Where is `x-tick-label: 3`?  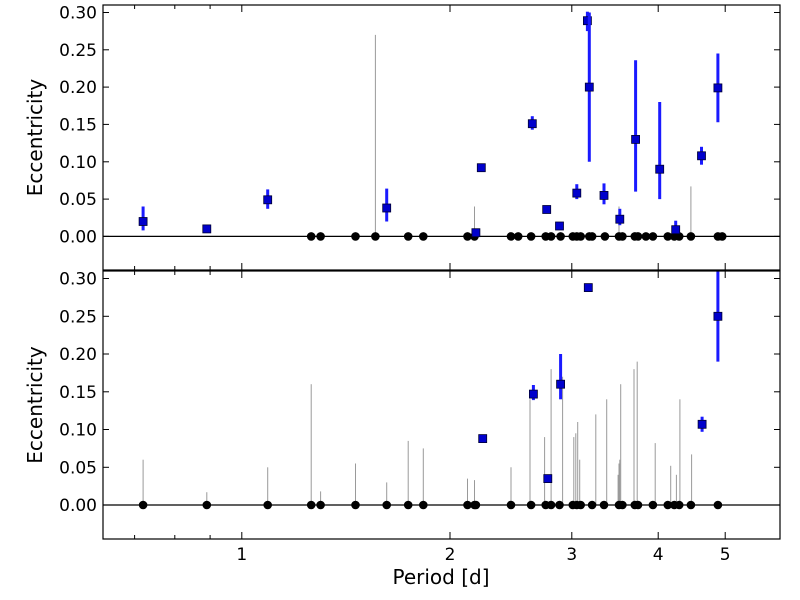
x-tick-label: 3 is located at coordinates (571, 555).